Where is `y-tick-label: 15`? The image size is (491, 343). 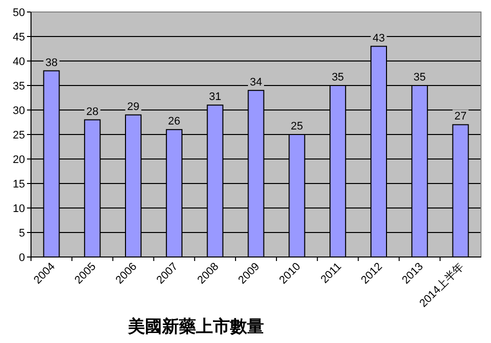 y-tick-label: 15 is located at coordinates (18, 184).